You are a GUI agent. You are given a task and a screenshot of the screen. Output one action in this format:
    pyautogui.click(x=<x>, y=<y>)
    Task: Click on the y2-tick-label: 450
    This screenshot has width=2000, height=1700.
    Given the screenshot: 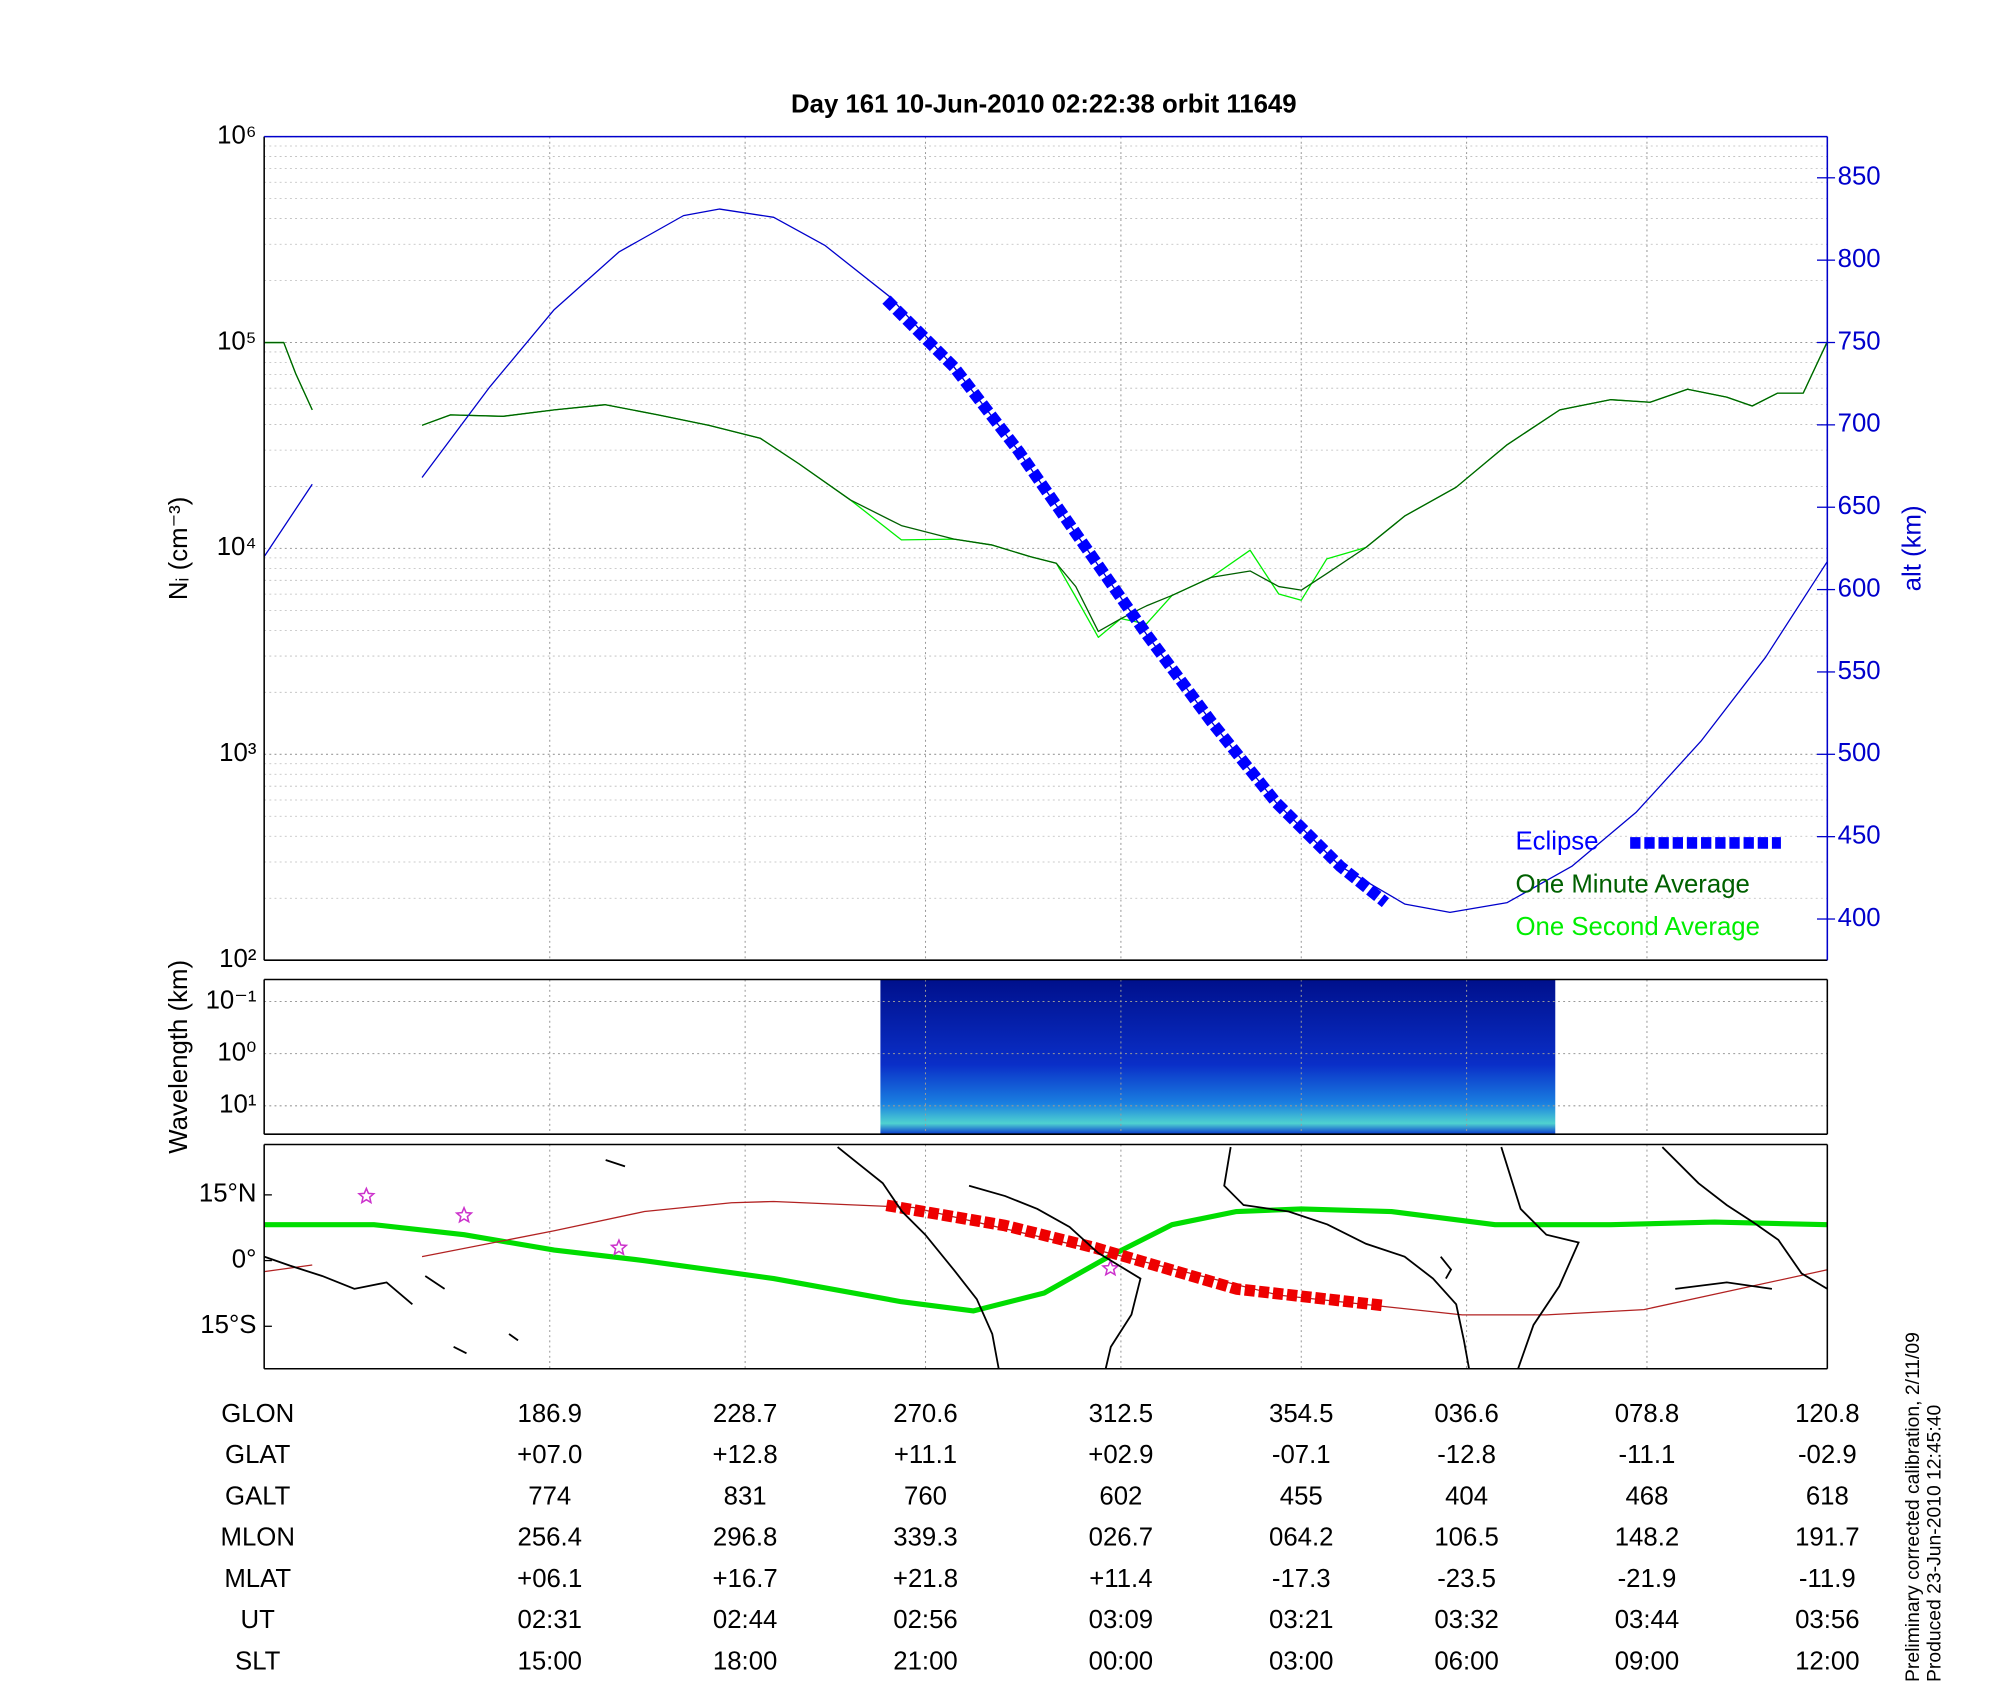 What is the action you would take?
    pyautogui.click(x=1859, y=835)
    